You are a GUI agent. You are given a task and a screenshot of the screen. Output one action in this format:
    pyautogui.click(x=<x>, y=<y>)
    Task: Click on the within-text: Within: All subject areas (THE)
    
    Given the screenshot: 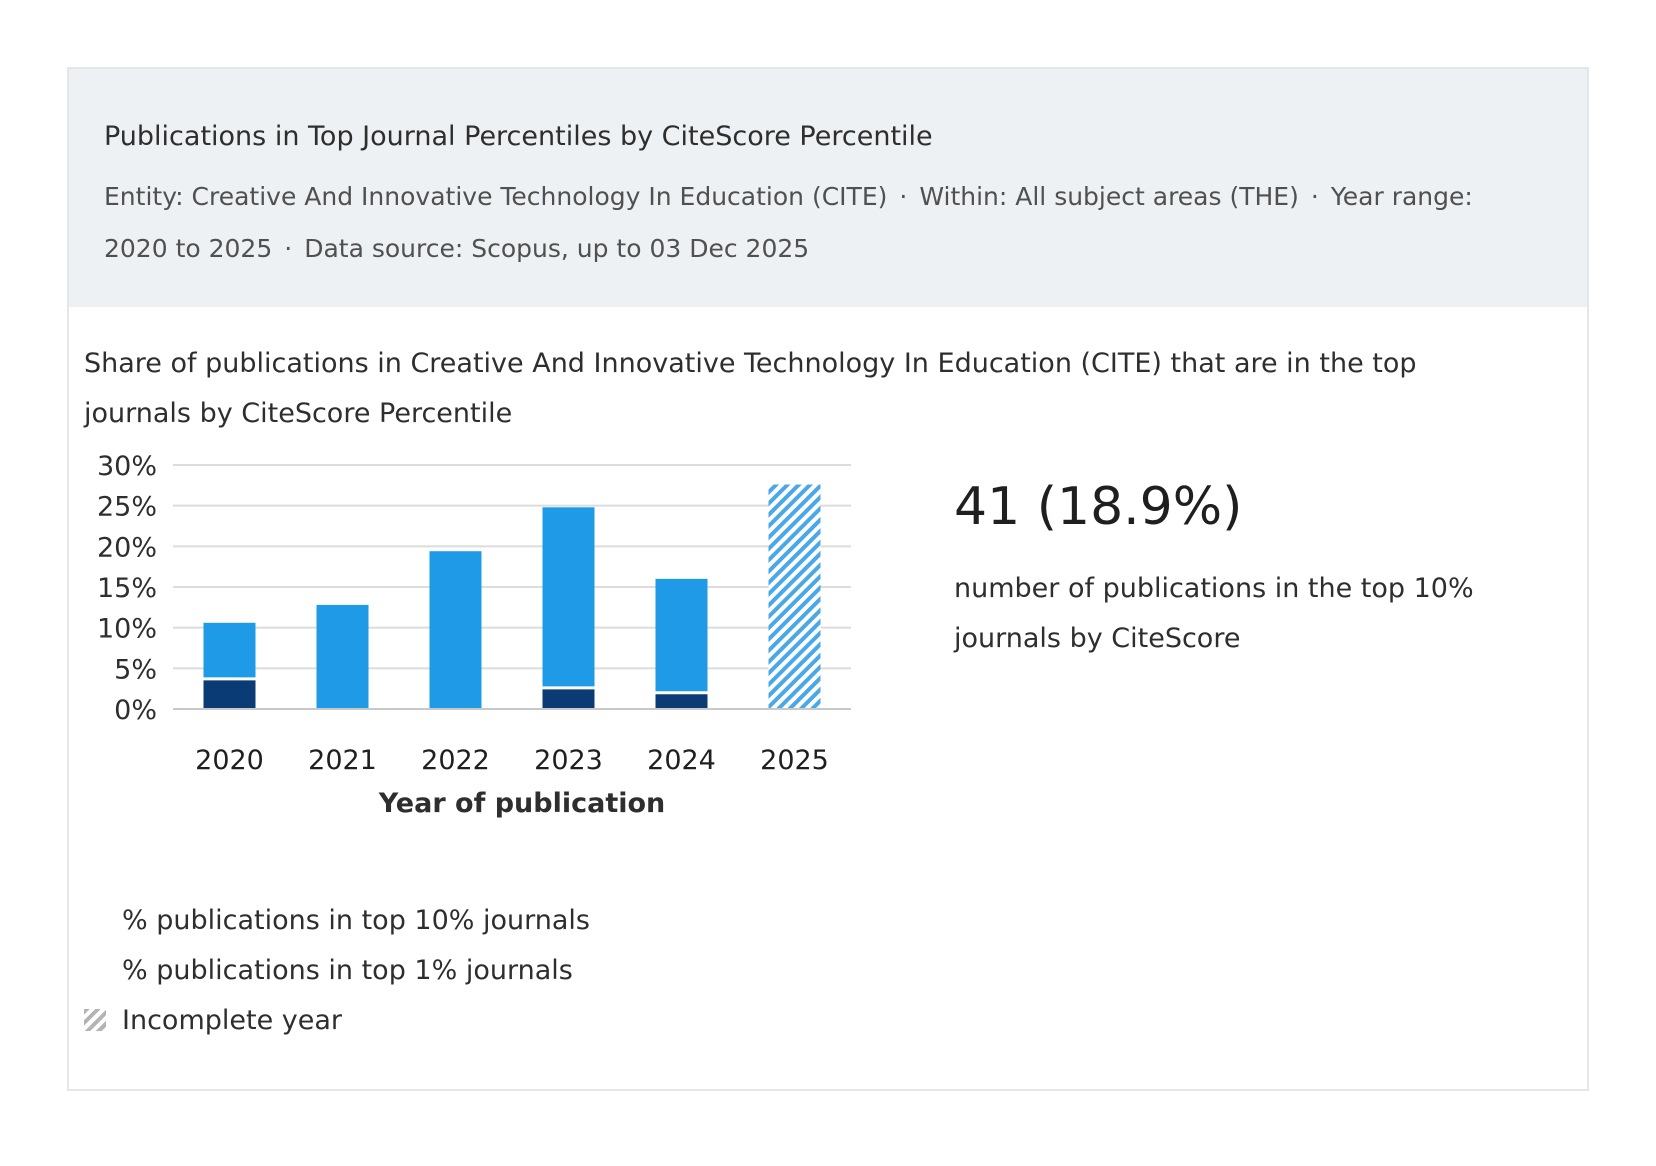 What is the action you would take?
    pyautogui.click(x=1109, y=196)
    